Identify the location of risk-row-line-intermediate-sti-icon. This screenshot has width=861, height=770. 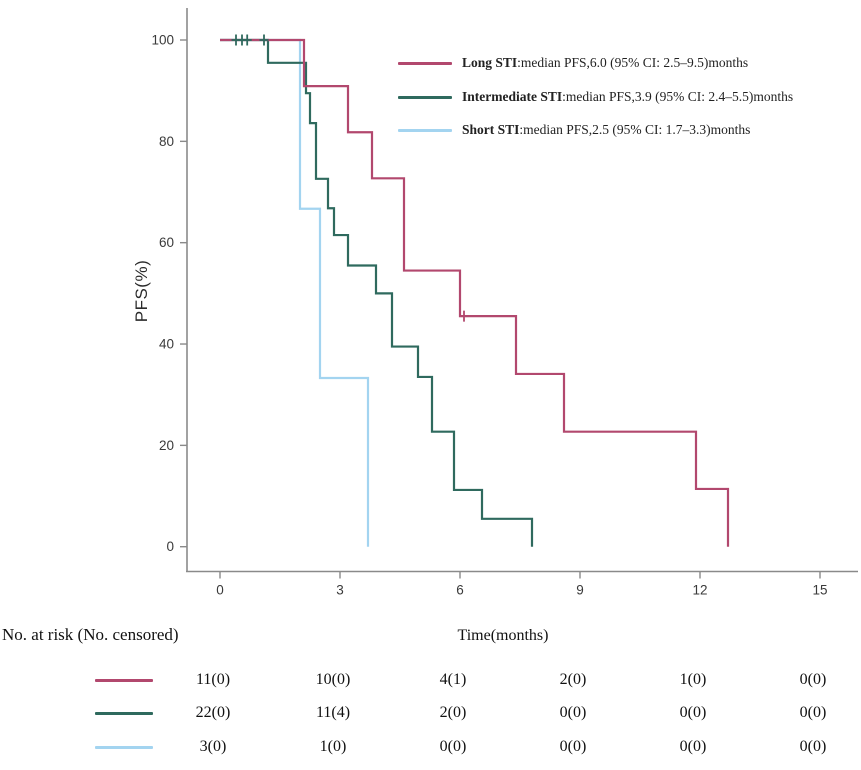
(124, 713).